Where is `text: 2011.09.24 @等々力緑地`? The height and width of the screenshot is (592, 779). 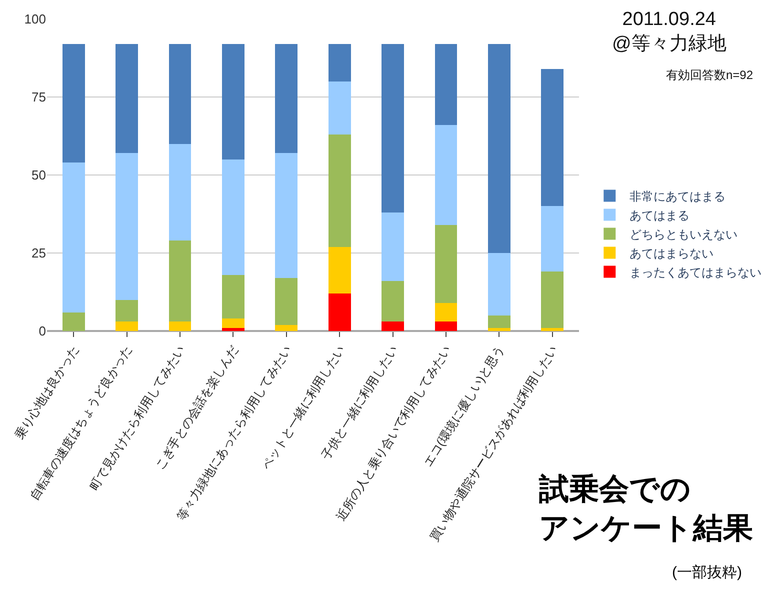
text: 2011.09.24 @等々力緑地 is located at coordinates (669, 32).